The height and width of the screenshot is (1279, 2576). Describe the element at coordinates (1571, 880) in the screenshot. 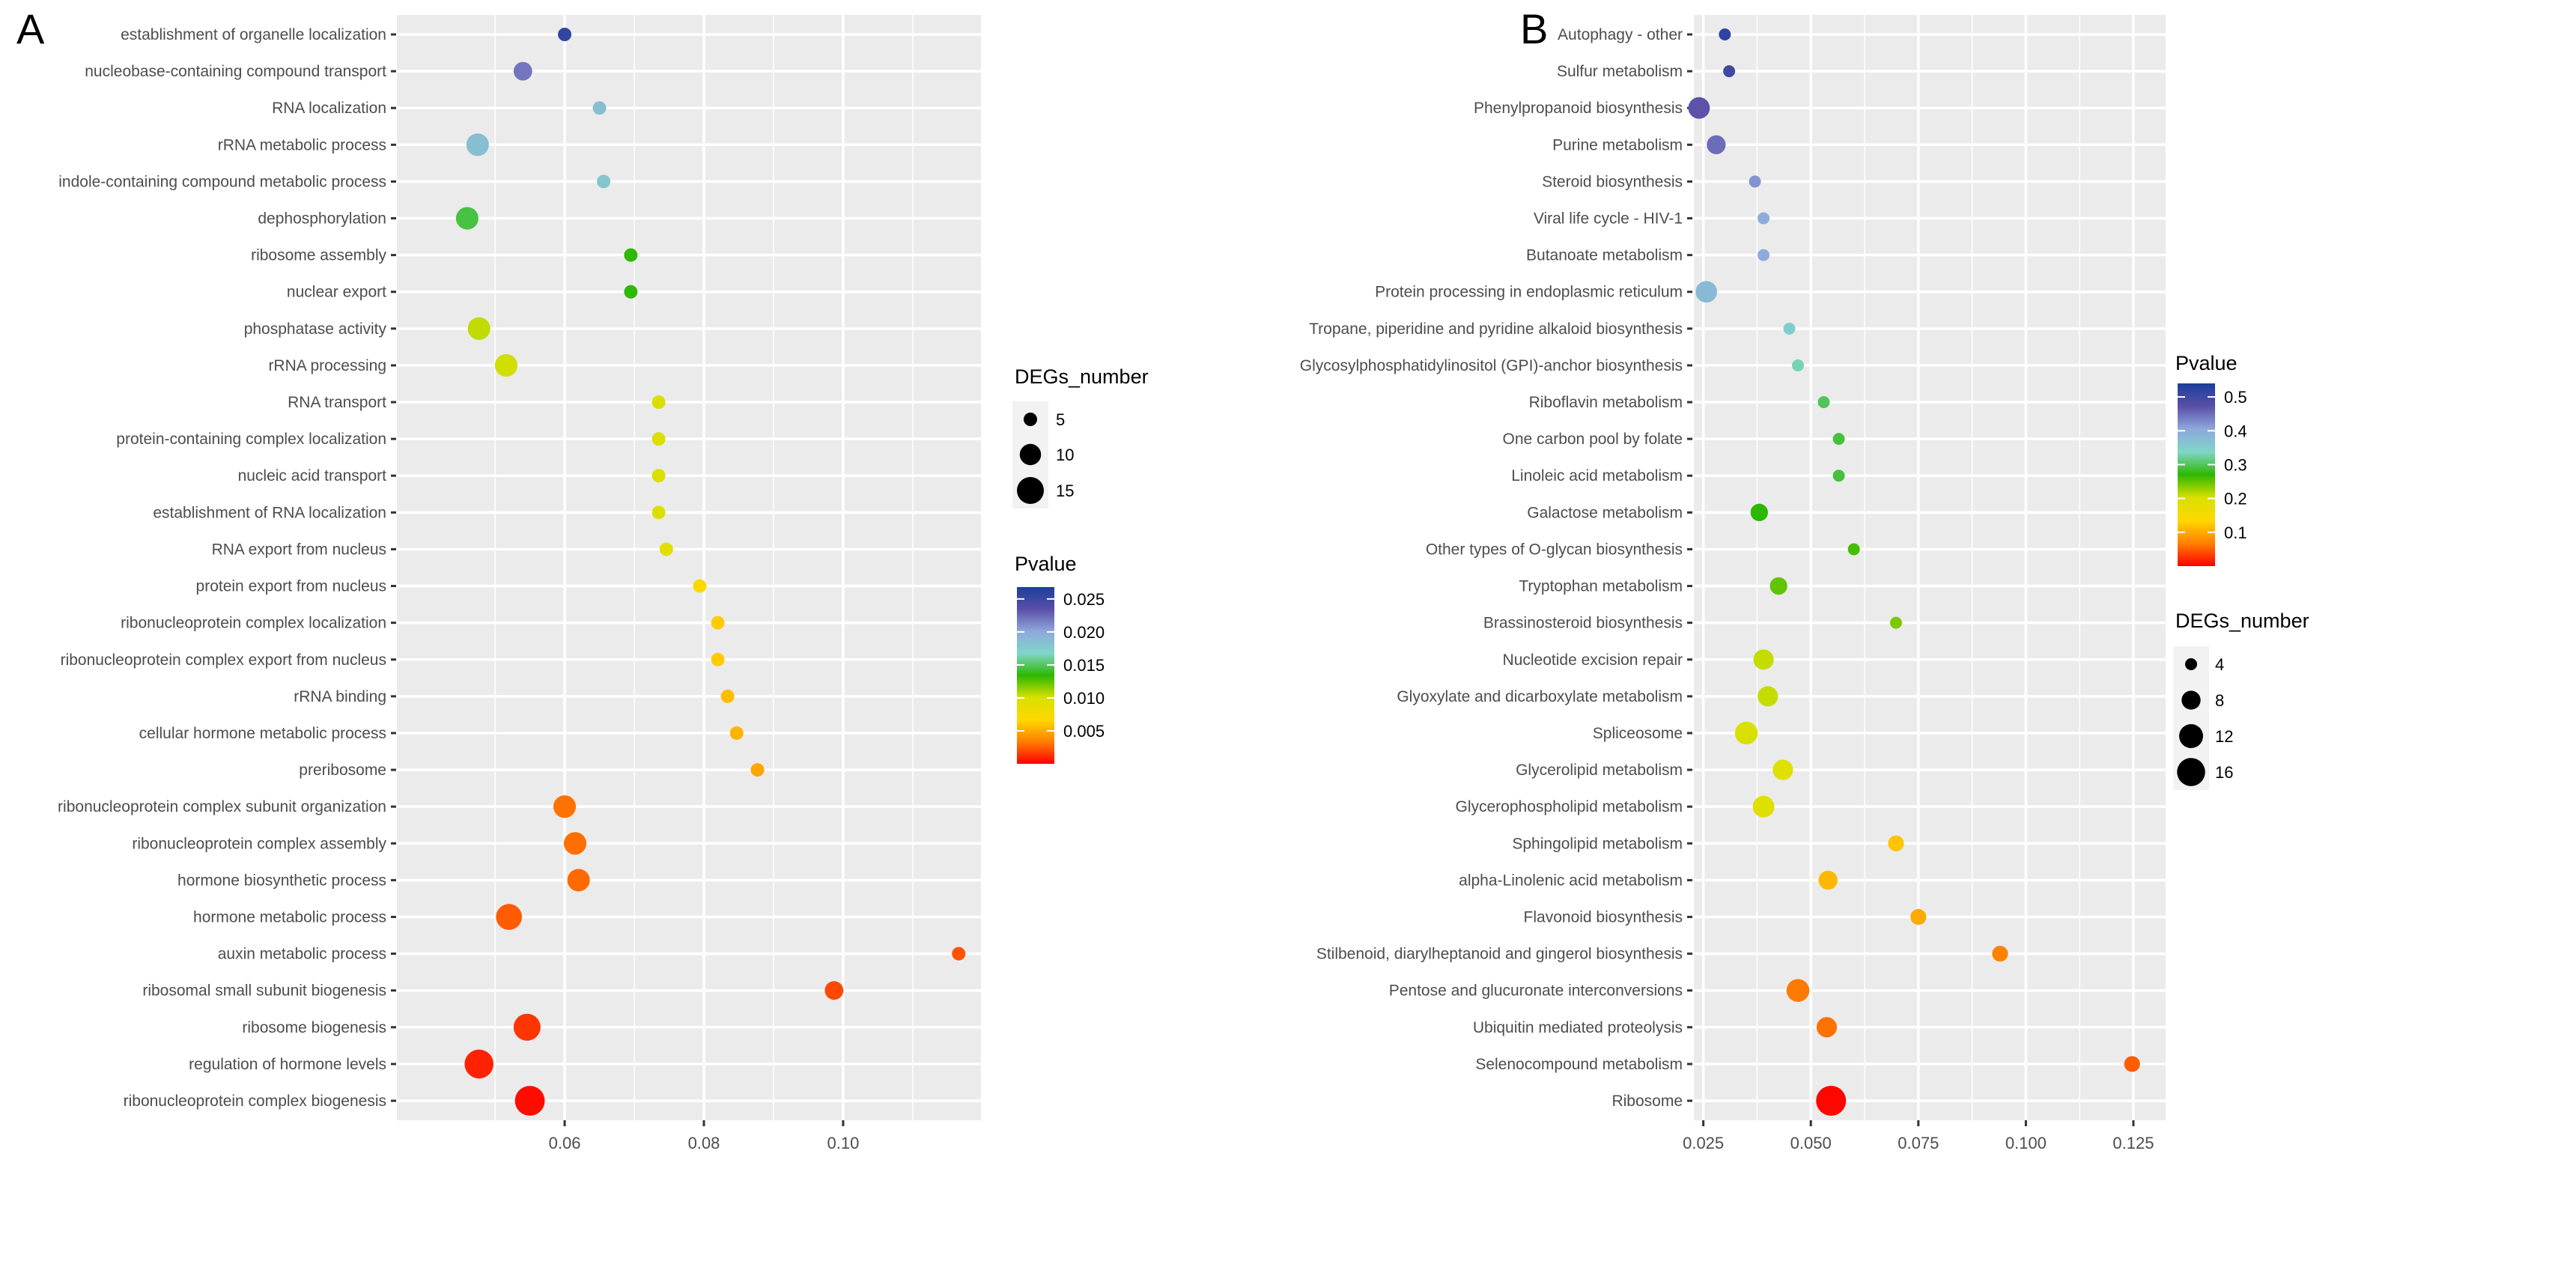

I see `y-tick-label: alpha-Linolenic acid metabolism` at that location.